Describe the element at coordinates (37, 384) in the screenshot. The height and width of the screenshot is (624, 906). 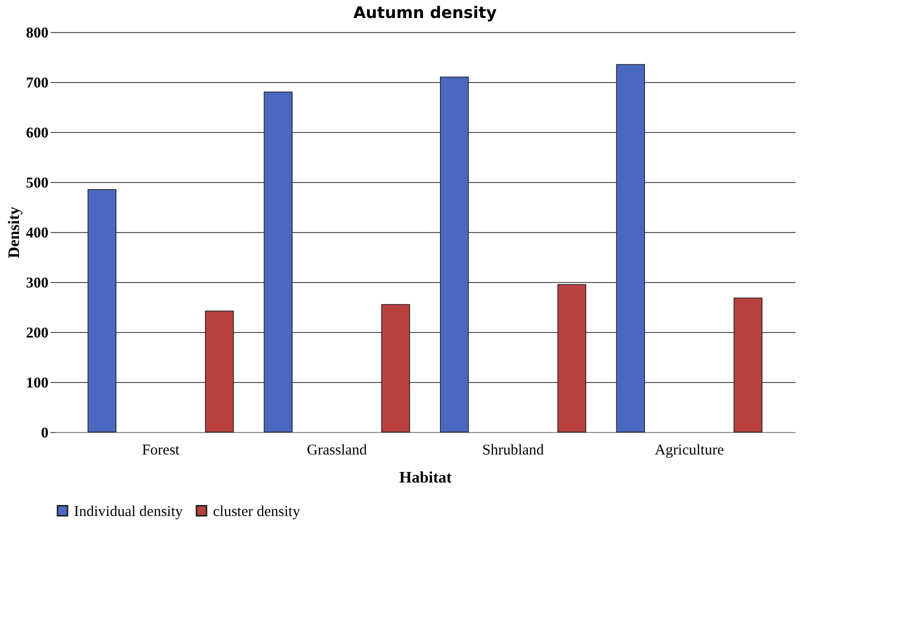
I see `y-tick-label: 100` at that location.